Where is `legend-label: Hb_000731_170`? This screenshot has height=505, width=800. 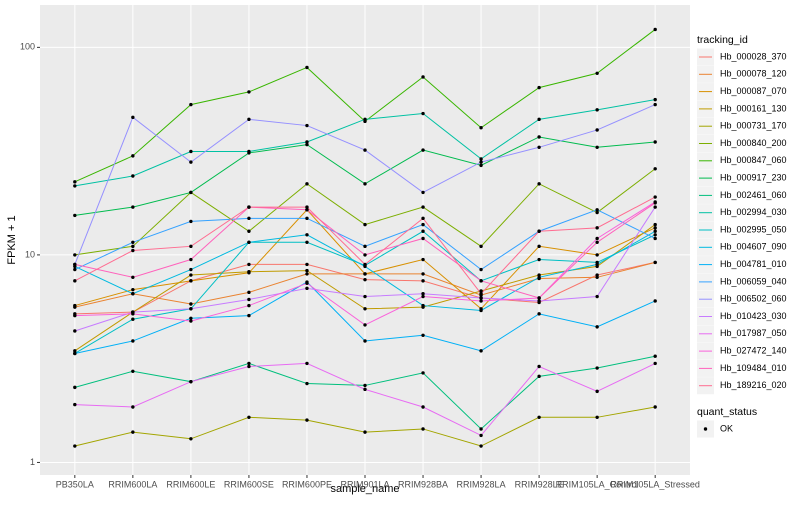
legend-label: Hb_000731_170 is located at coordinates (753, 126).